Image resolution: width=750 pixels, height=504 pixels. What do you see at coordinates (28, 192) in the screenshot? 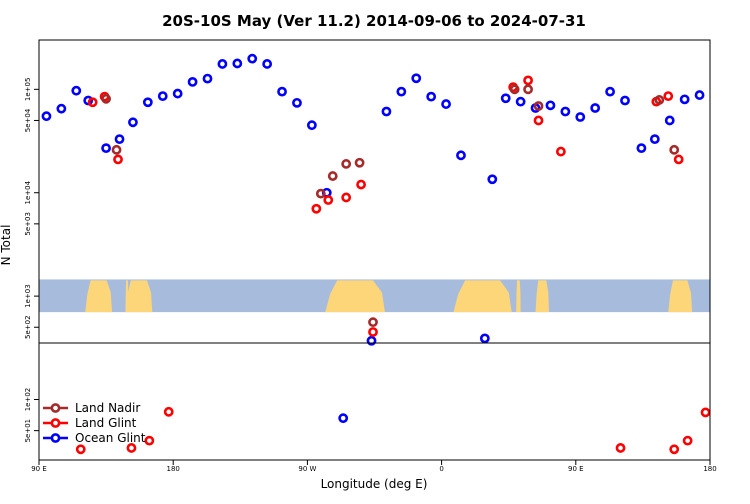
I see `y-tick-label: 1e+04` at bounding box center [28, 192].